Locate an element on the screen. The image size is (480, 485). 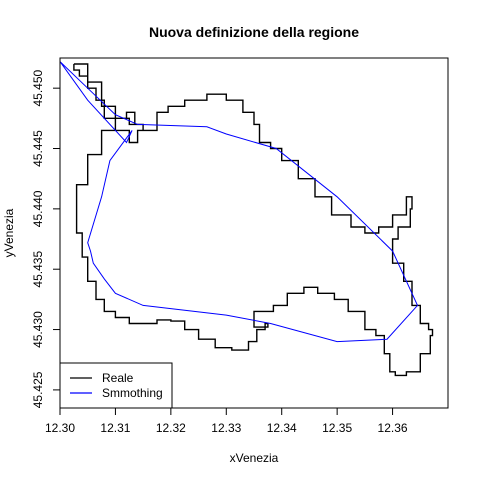
legend-label-reale: Reale is located at coordinates (118, 378).